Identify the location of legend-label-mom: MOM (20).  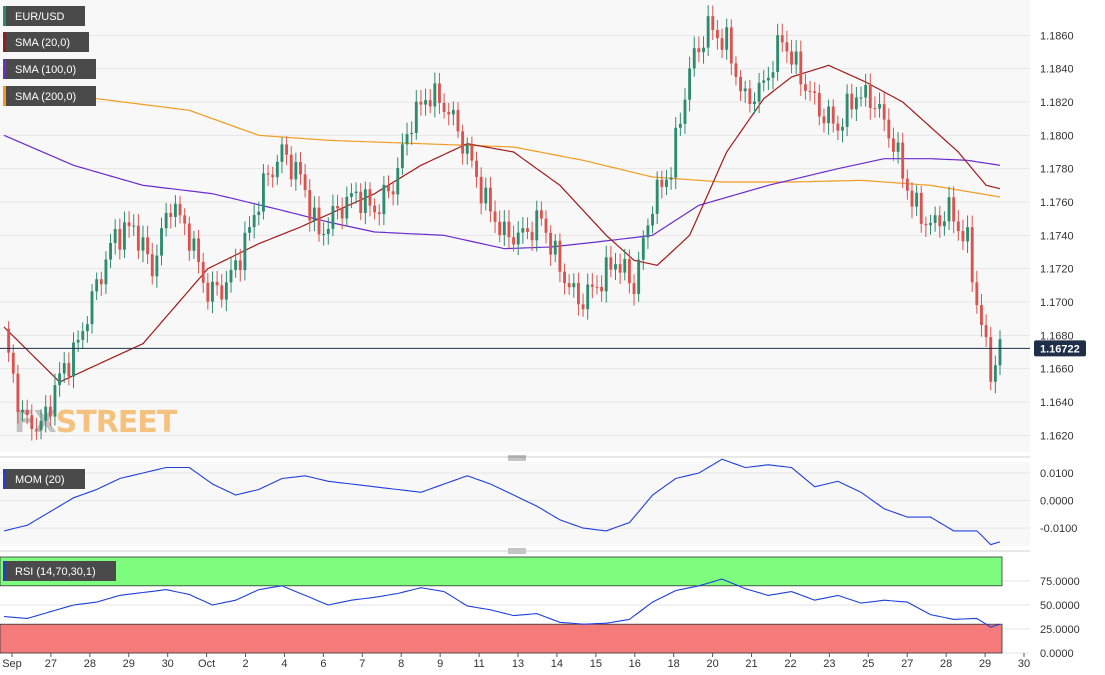
(40, 480).